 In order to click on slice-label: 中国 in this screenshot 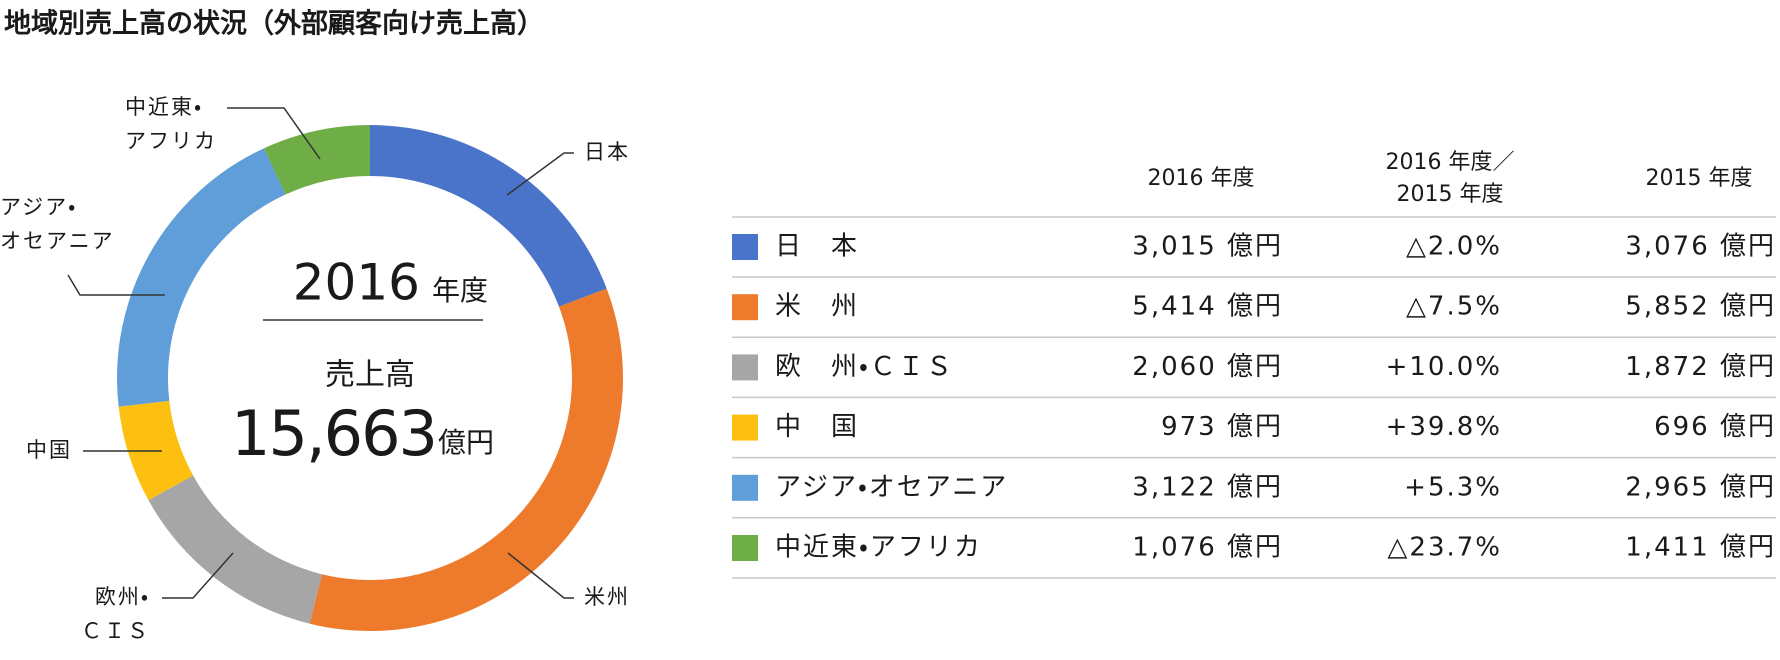, I will do `click(49, 450)`.